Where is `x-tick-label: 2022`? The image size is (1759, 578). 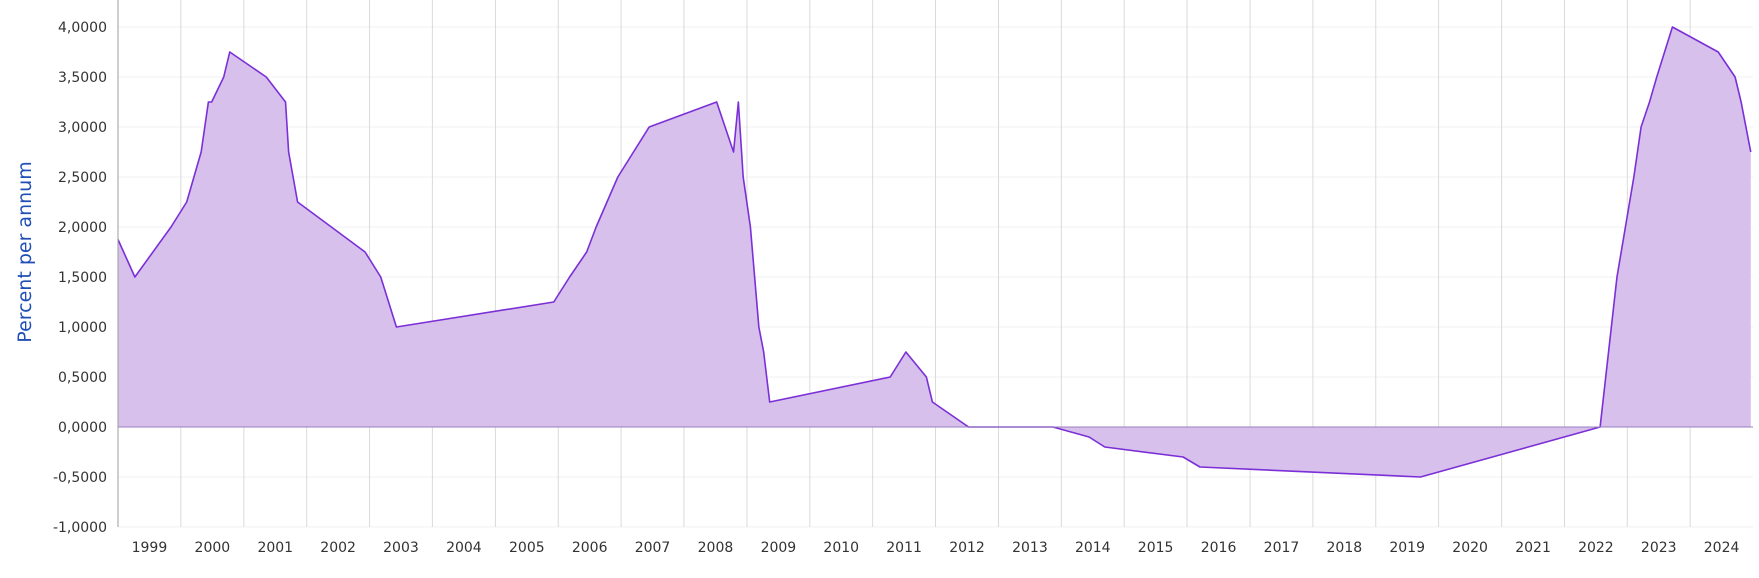
x-tick-label: 2022 is located at coordinates (1596, 548).